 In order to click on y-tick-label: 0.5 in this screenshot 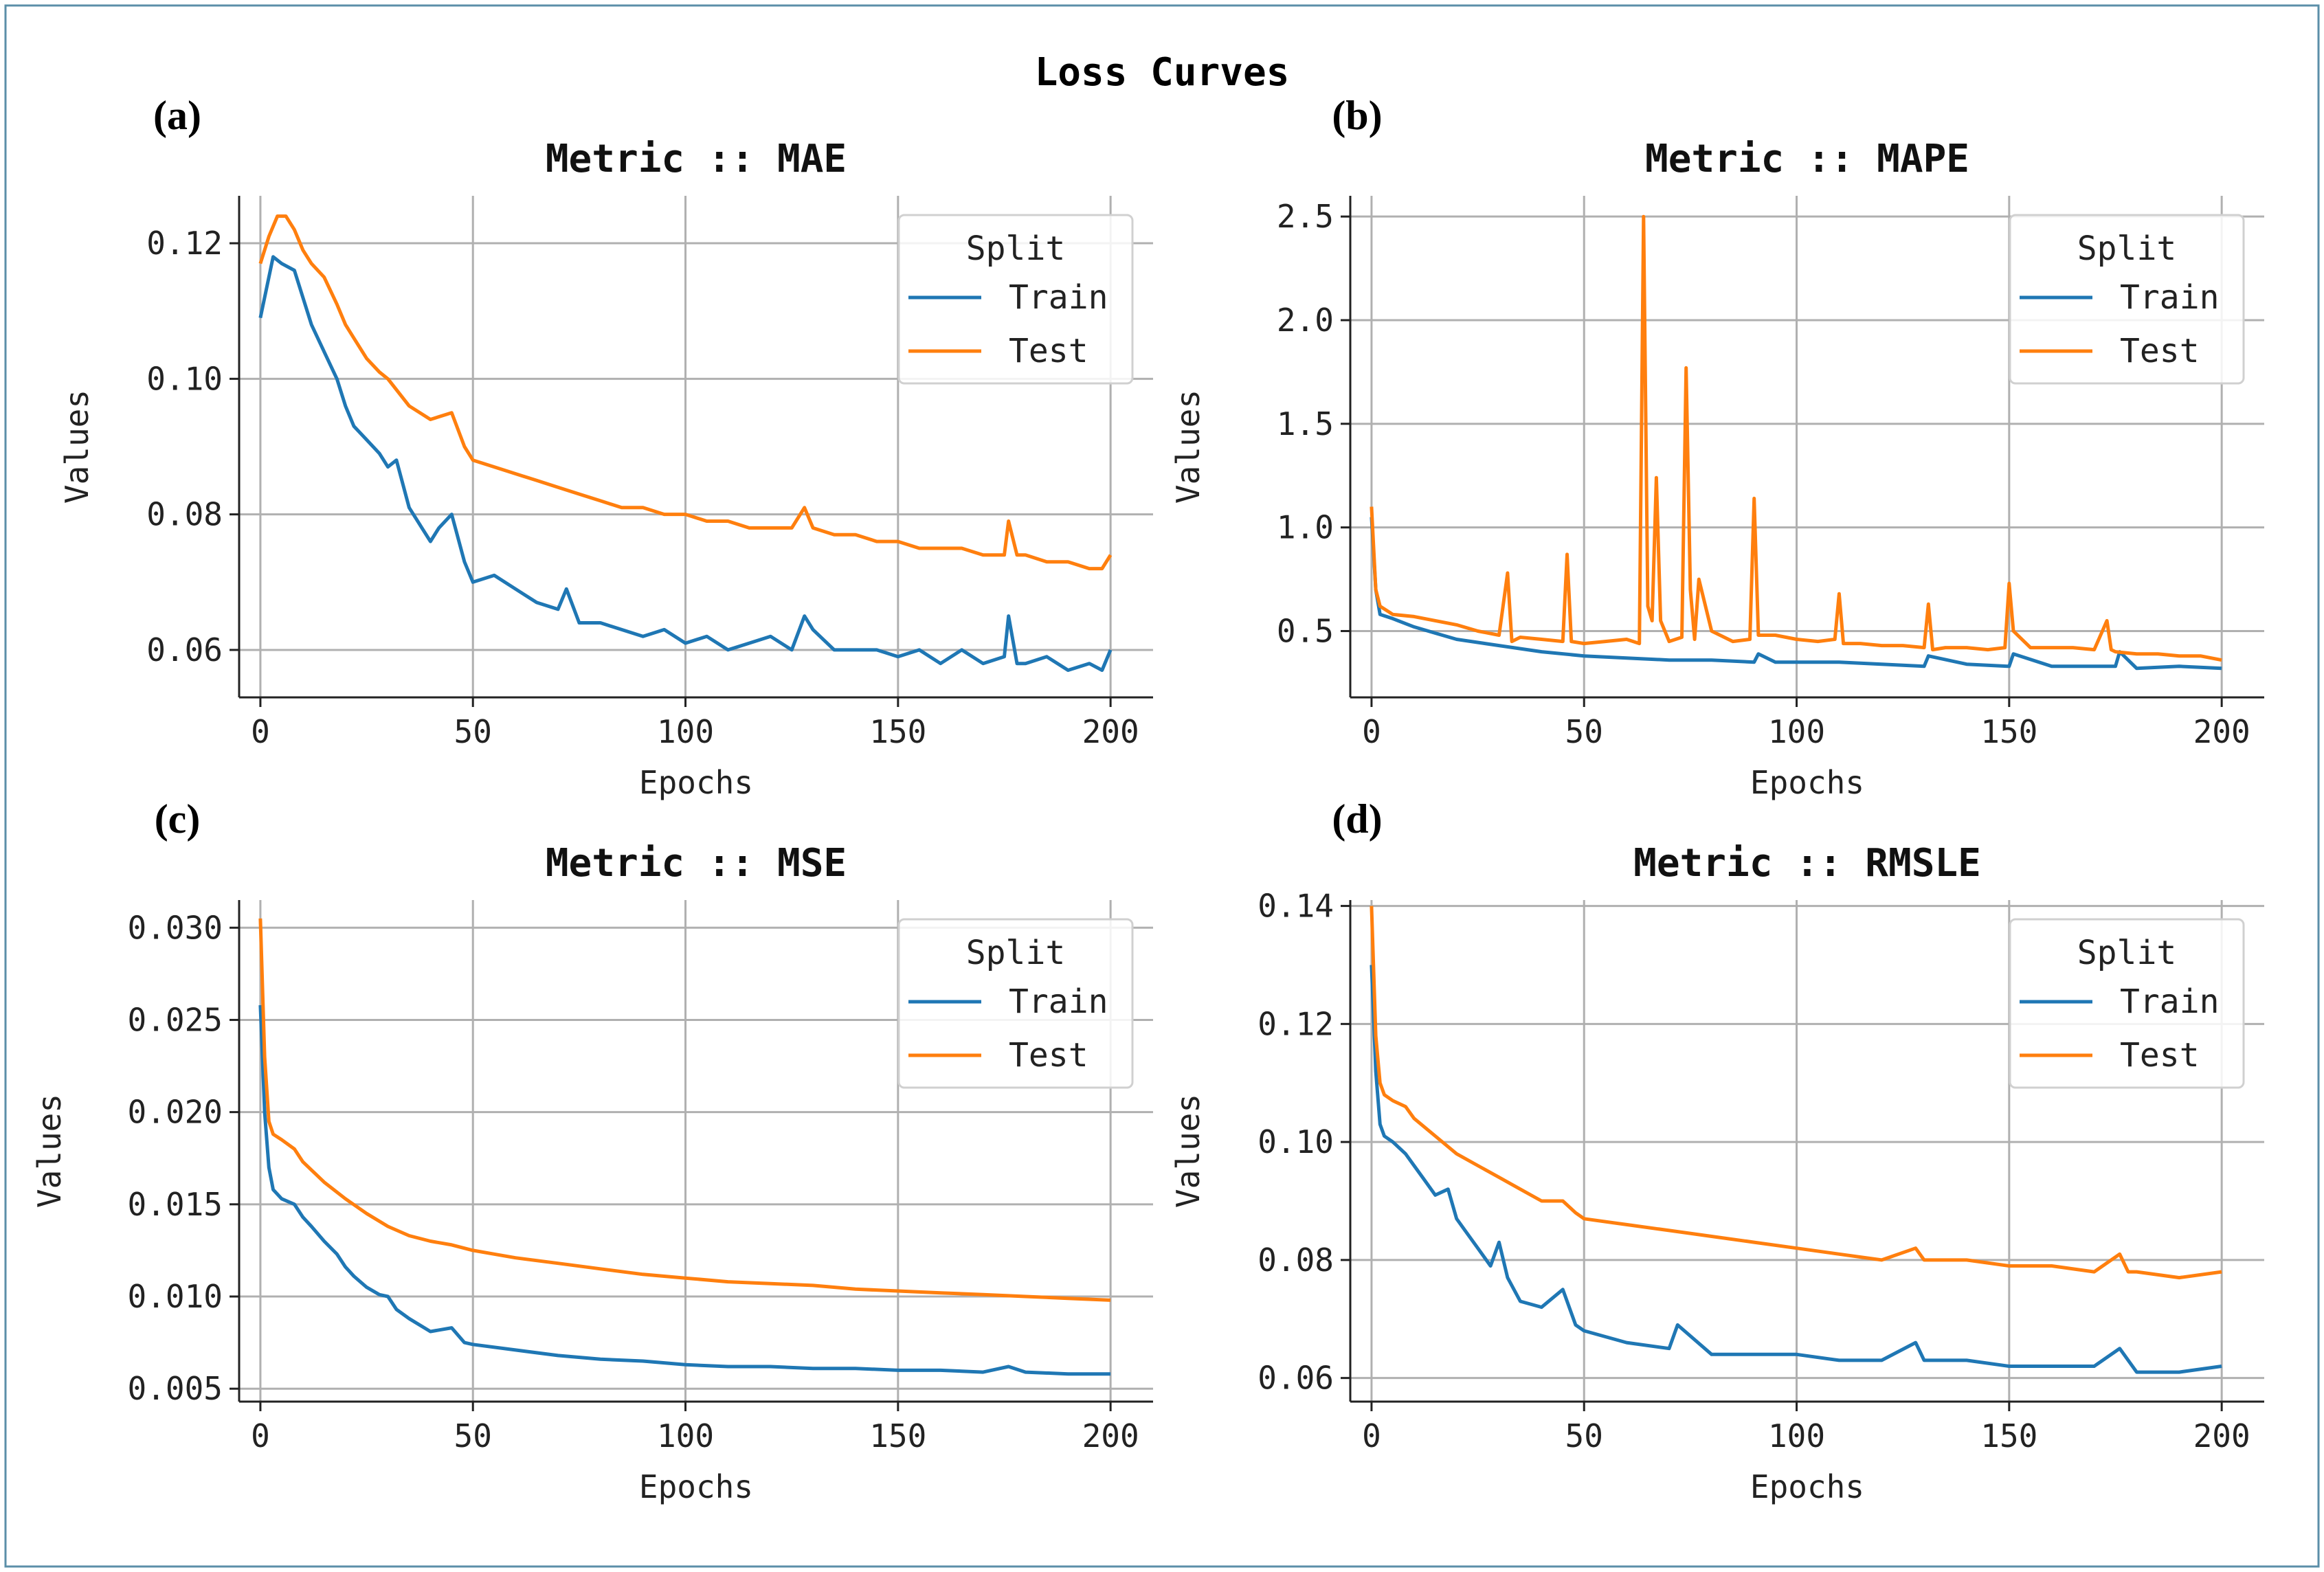, I will do `click(1305, 630)`.